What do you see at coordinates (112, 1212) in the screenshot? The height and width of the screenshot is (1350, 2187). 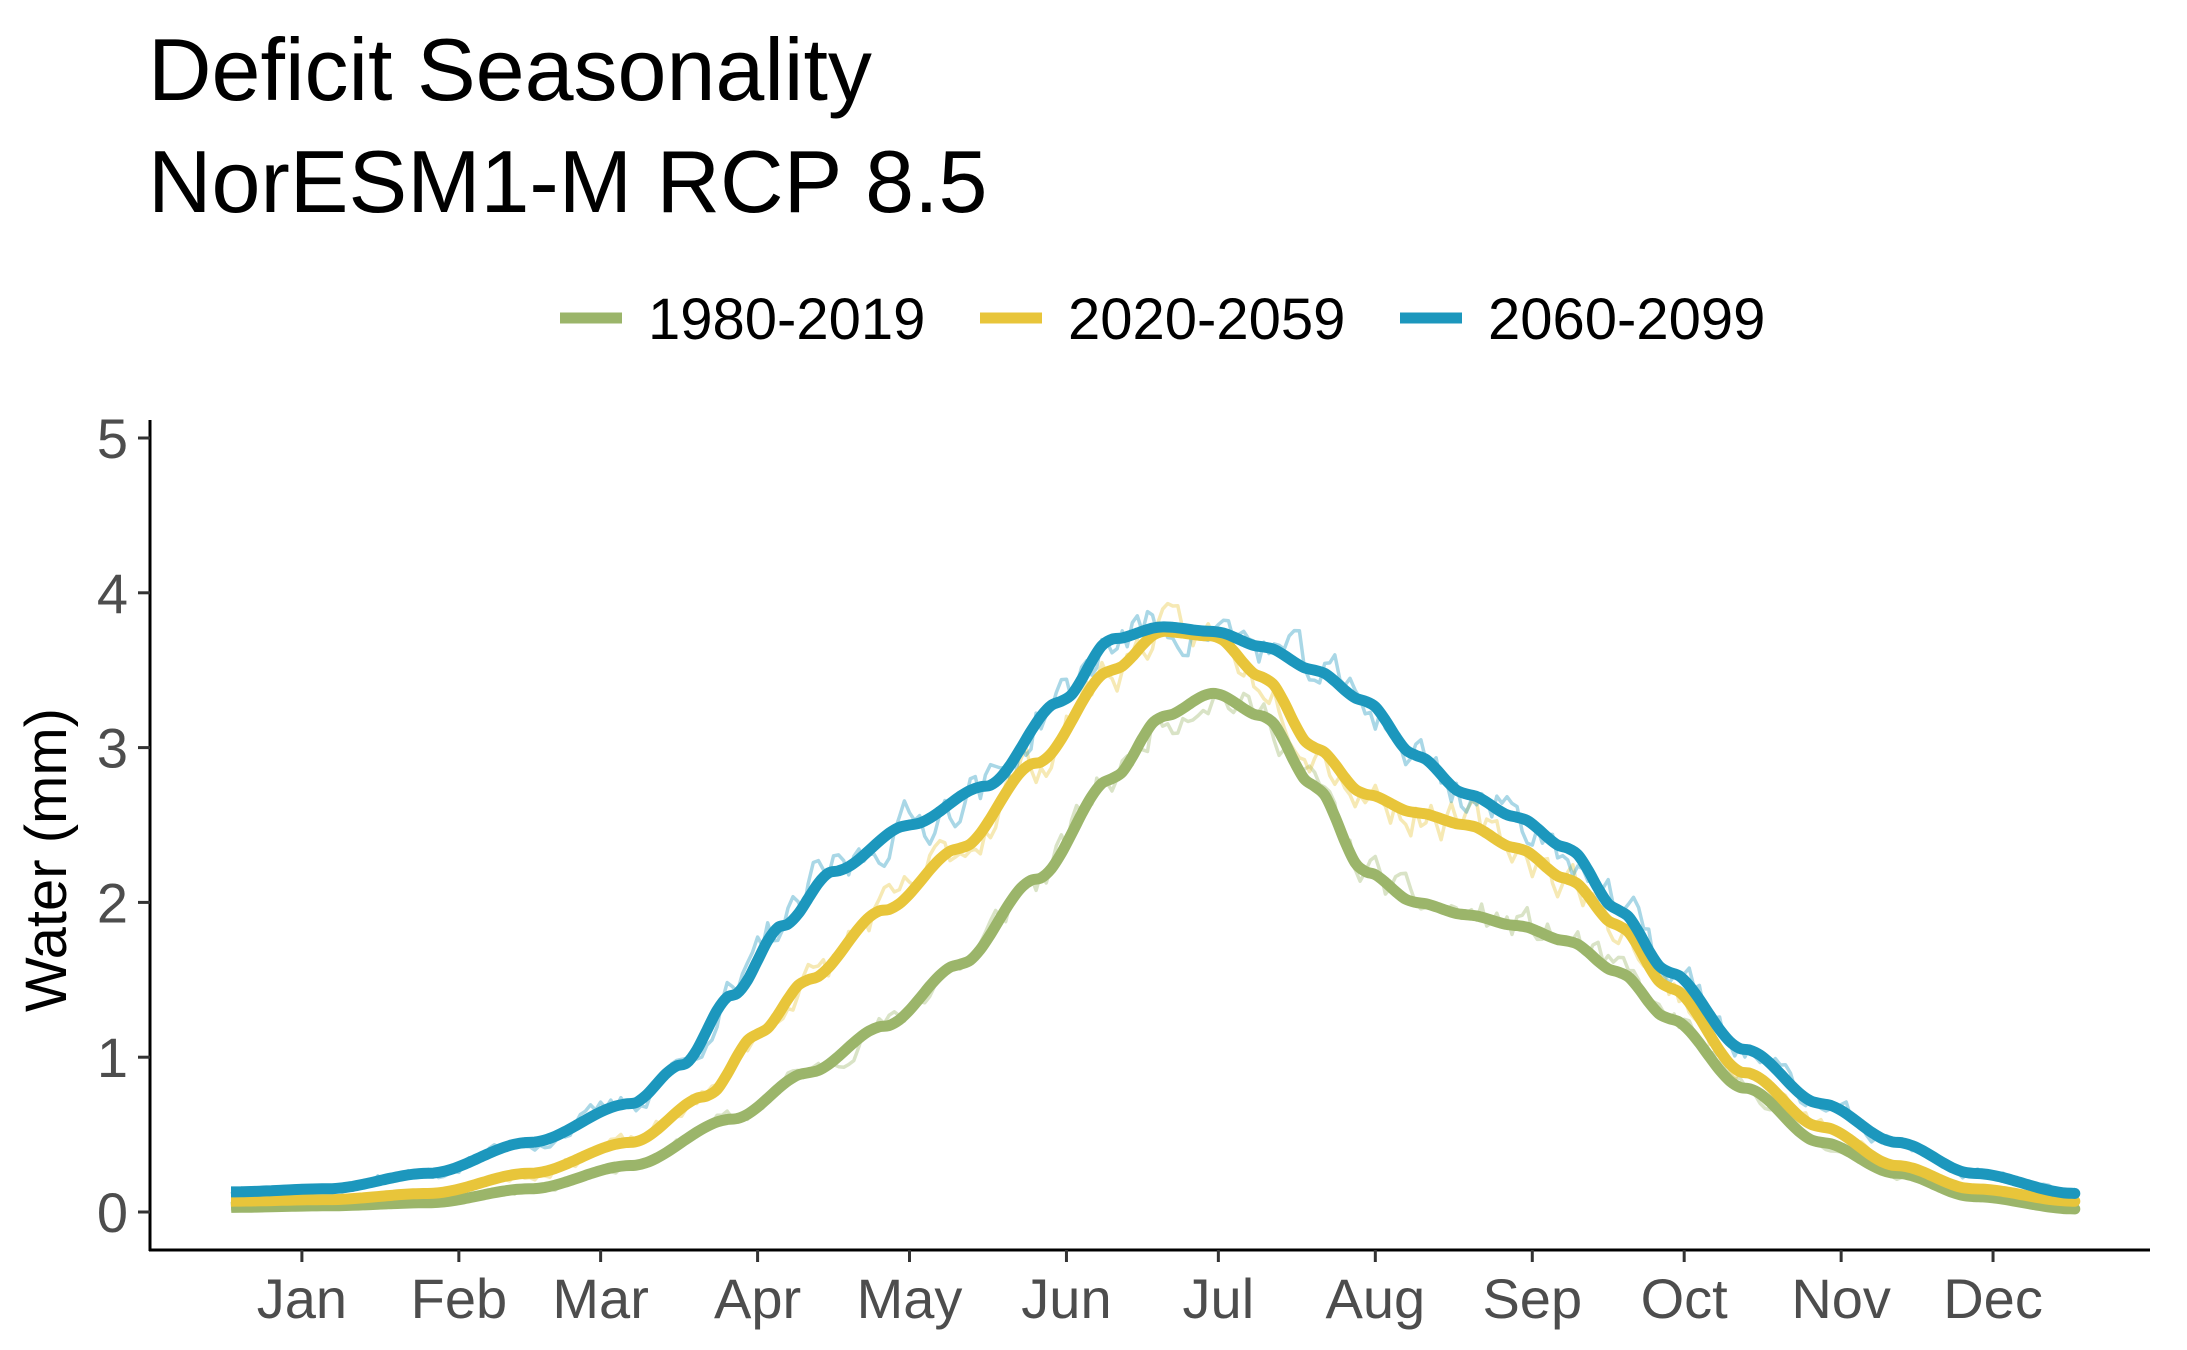 I see `y-tick-label: 0` at bounding box center [112, 1212].